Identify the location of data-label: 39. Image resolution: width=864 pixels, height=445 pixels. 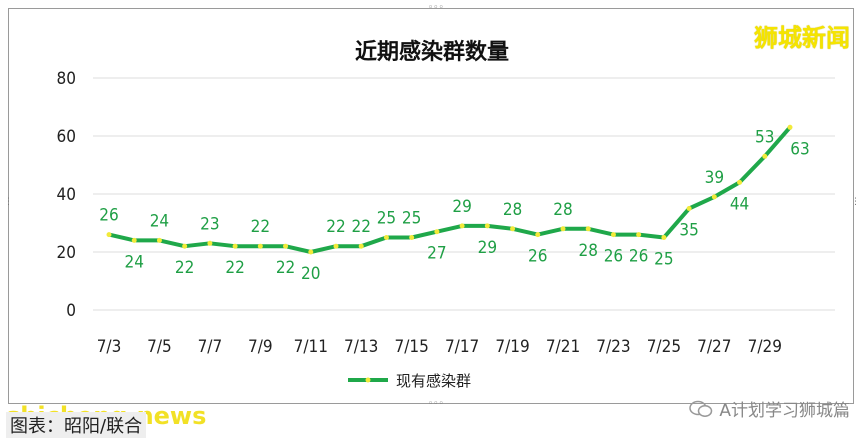
(714, 178).